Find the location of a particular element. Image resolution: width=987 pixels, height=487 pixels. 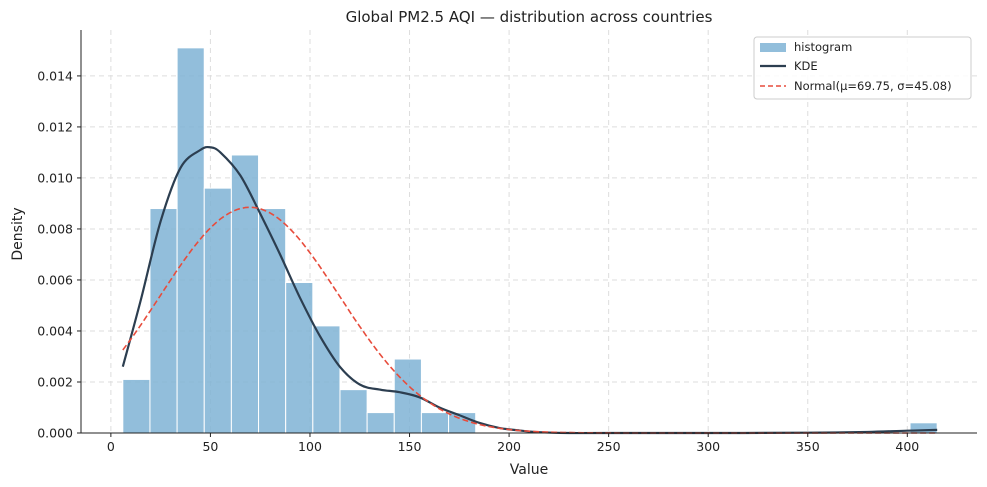

y-tick-label: 0.014 is located at coordinates (55, 75).